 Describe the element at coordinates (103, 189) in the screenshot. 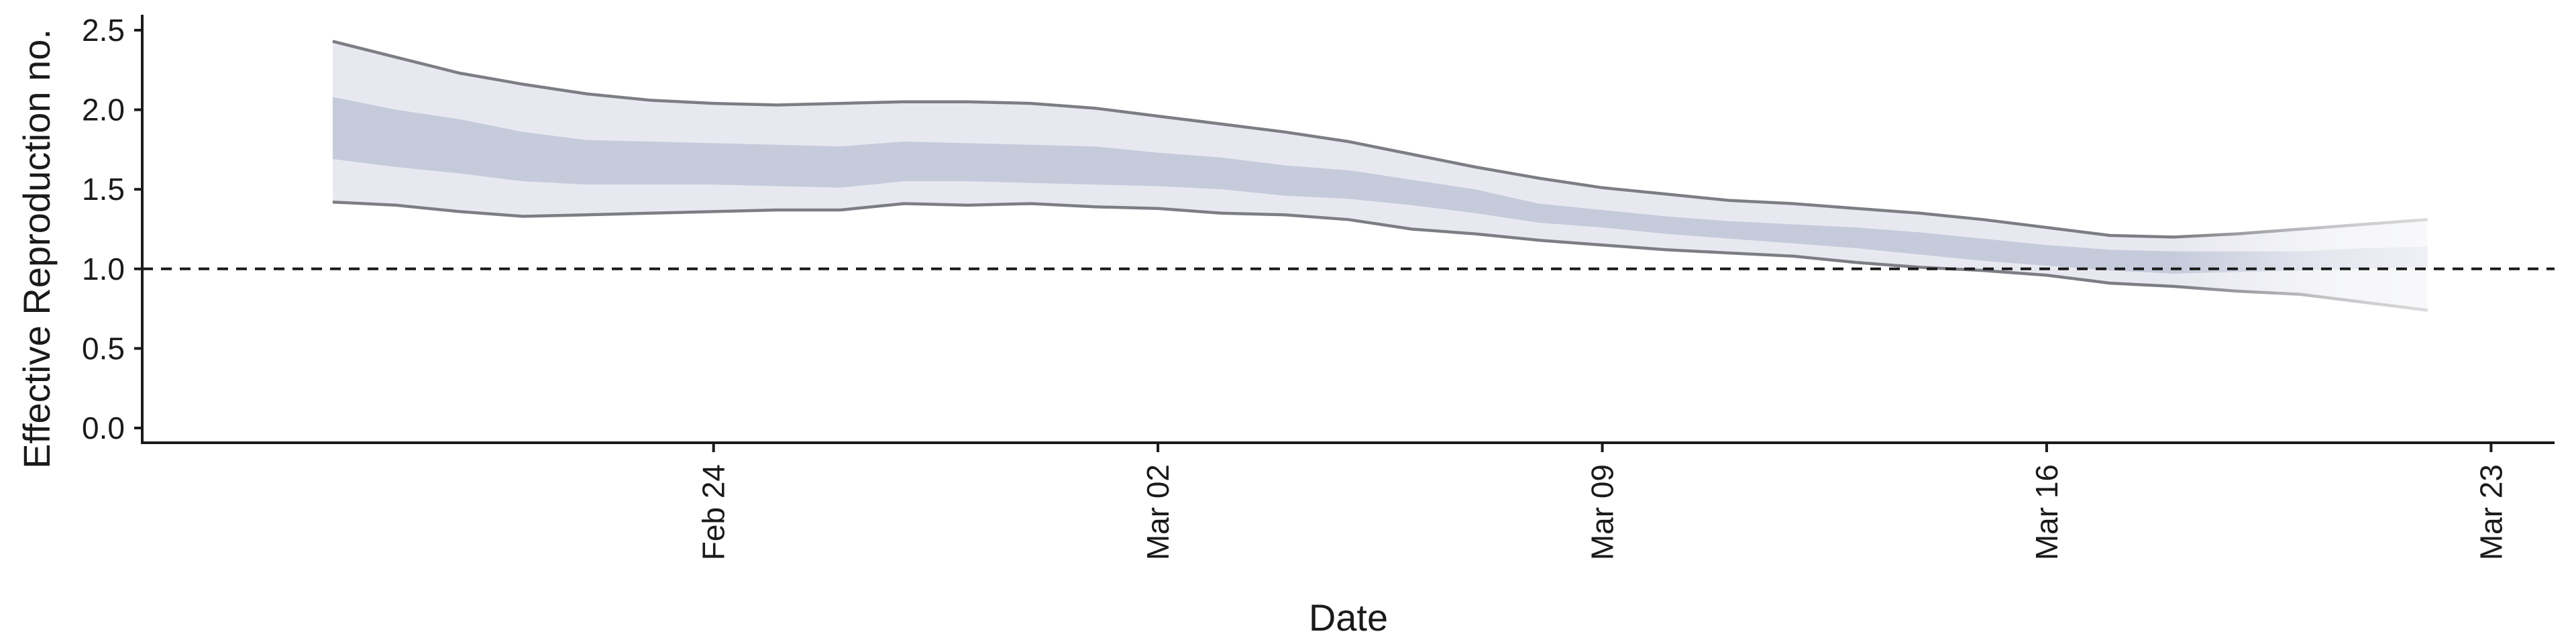

I see `y-tick-label: 1.5` at that location.